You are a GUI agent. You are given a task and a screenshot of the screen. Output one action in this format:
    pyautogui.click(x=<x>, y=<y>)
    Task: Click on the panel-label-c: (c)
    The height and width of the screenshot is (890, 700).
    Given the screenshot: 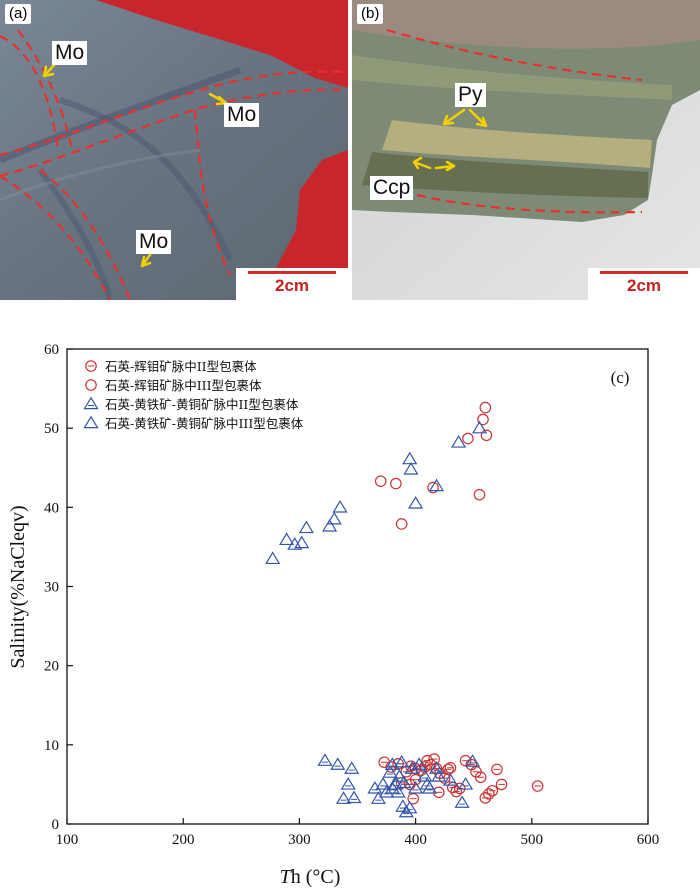 What is the action you would take?
    pyautogui.click(x=620, y=377)
    